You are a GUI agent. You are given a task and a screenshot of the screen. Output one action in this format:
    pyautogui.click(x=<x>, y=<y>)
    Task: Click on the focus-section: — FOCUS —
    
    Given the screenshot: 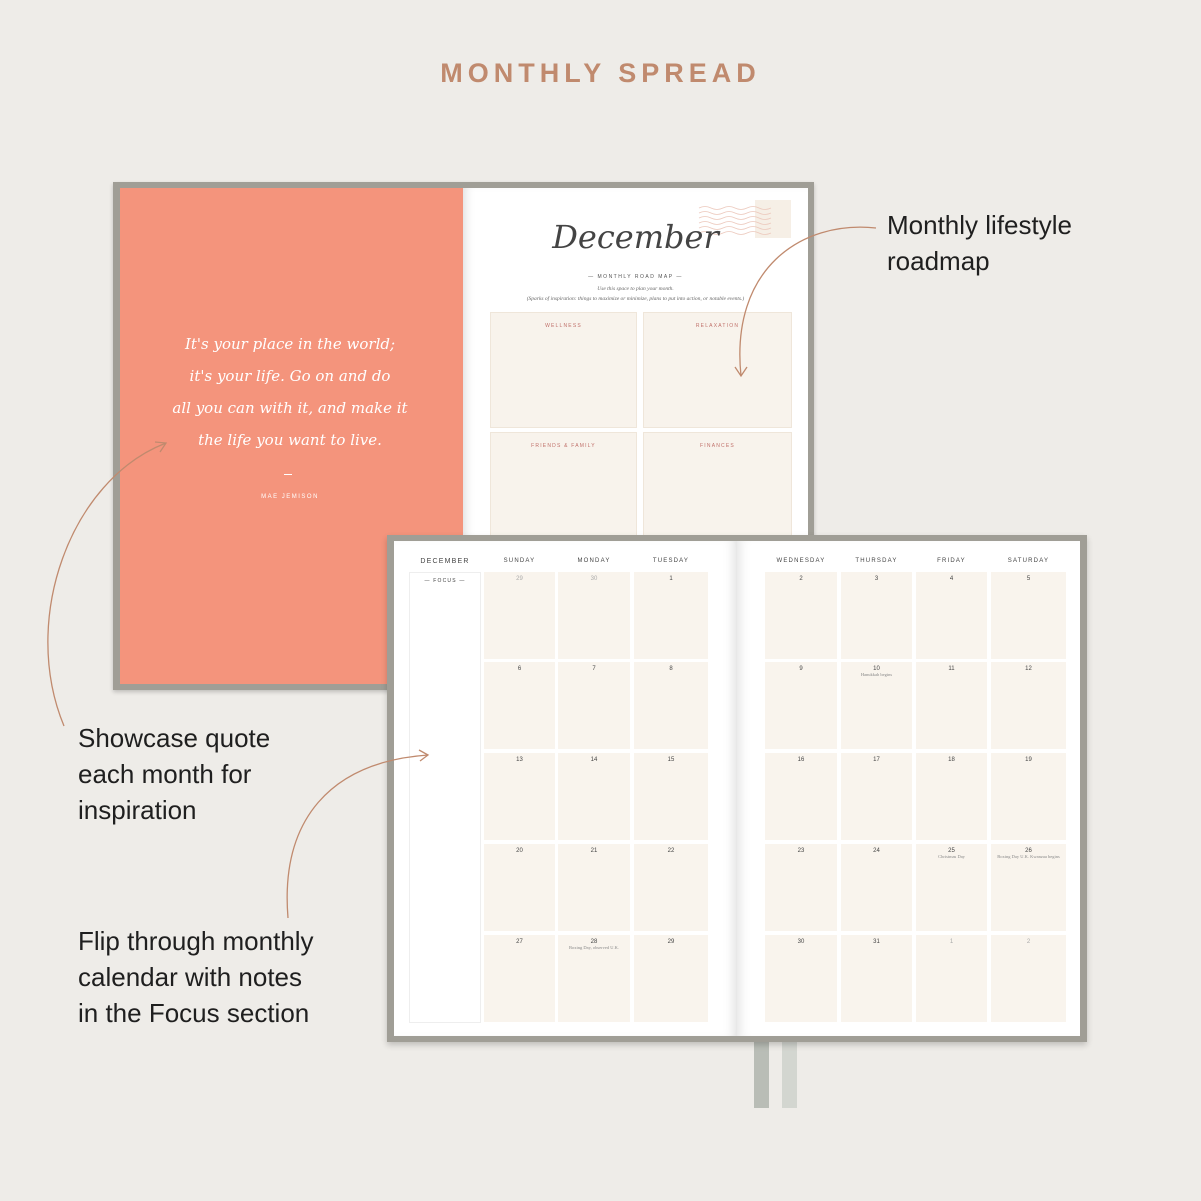 What is the action you would take?
    pyautogui.click(x=445, y=797)
    